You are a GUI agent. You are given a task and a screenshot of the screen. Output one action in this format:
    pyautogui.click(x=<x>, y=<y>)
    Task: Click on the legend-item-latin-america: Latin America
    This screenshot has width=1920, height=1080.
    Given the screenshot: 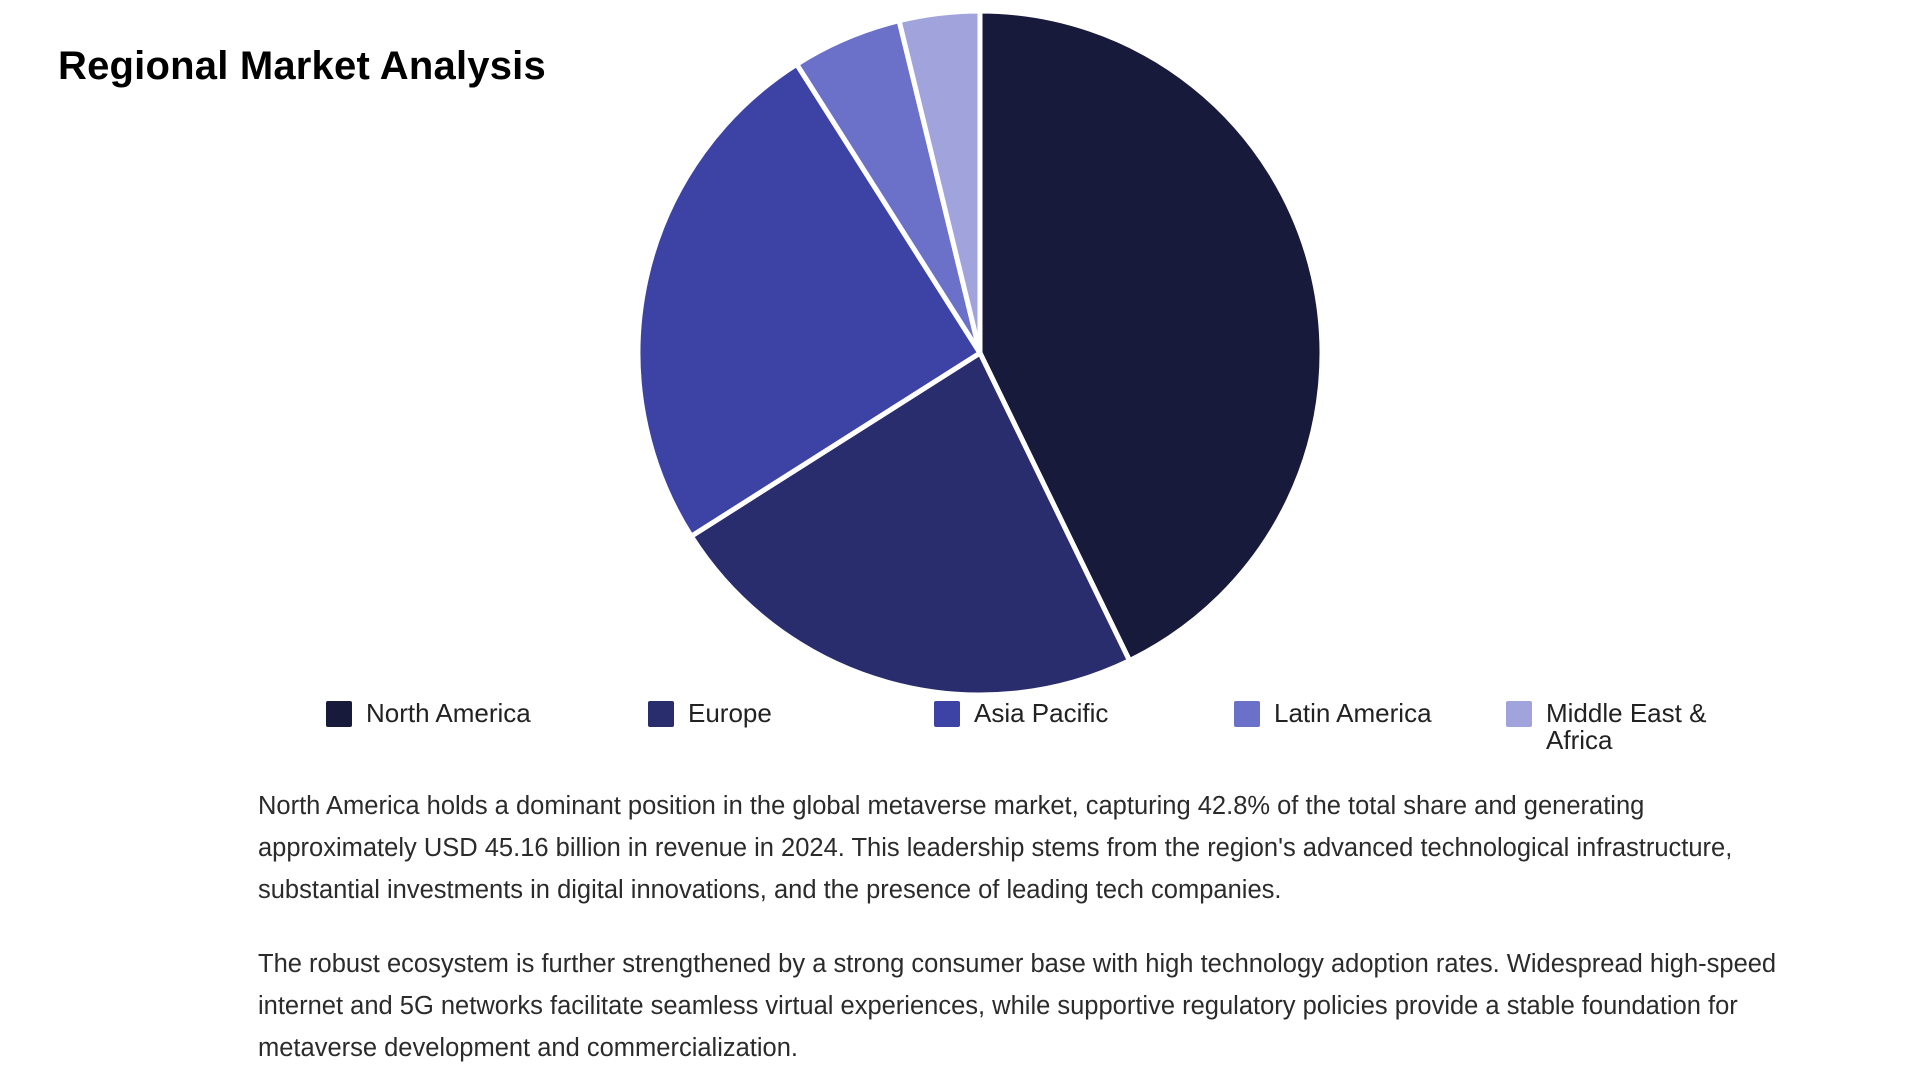 What is the action you would take?
    pyautogui.click(x=1333, y=713)
    